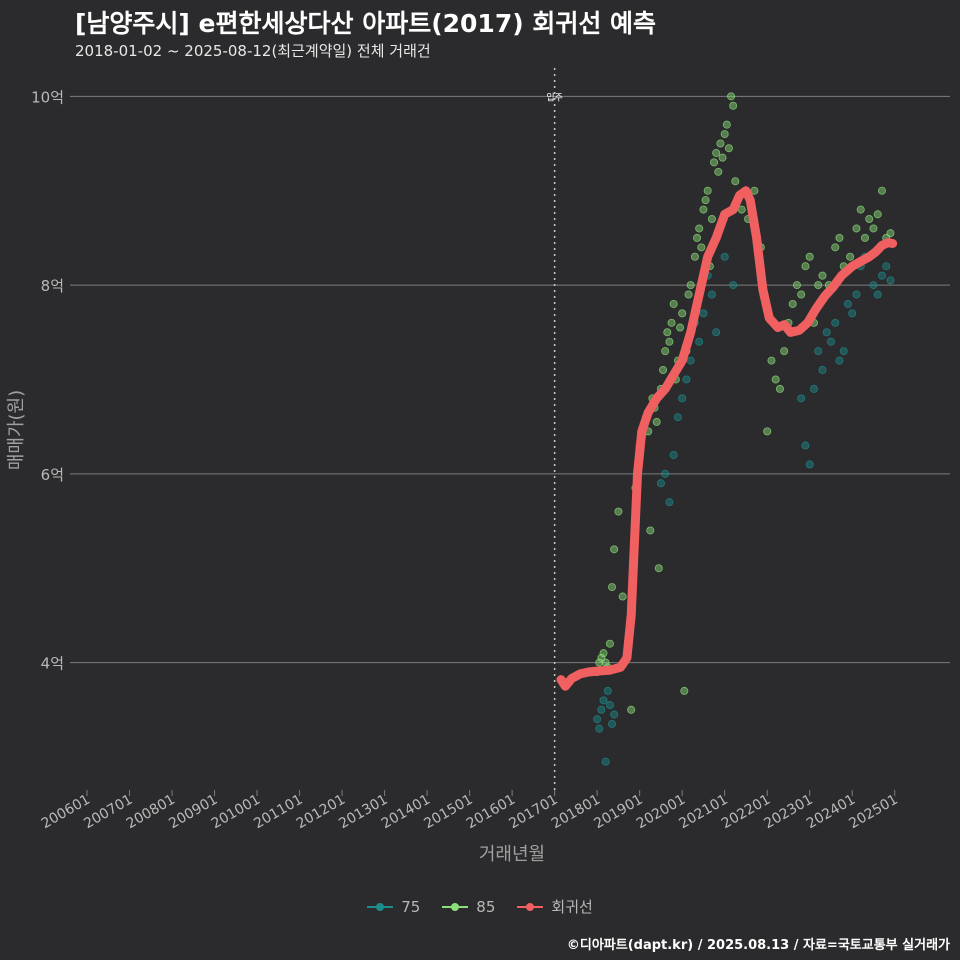 This screenshot has width=960, height=960. What do you see at coordinates (47, 380) in the screenshot?
I see `y-axis-ticks: 4억 6억 8억 10억` at bounding box center [47, 380].